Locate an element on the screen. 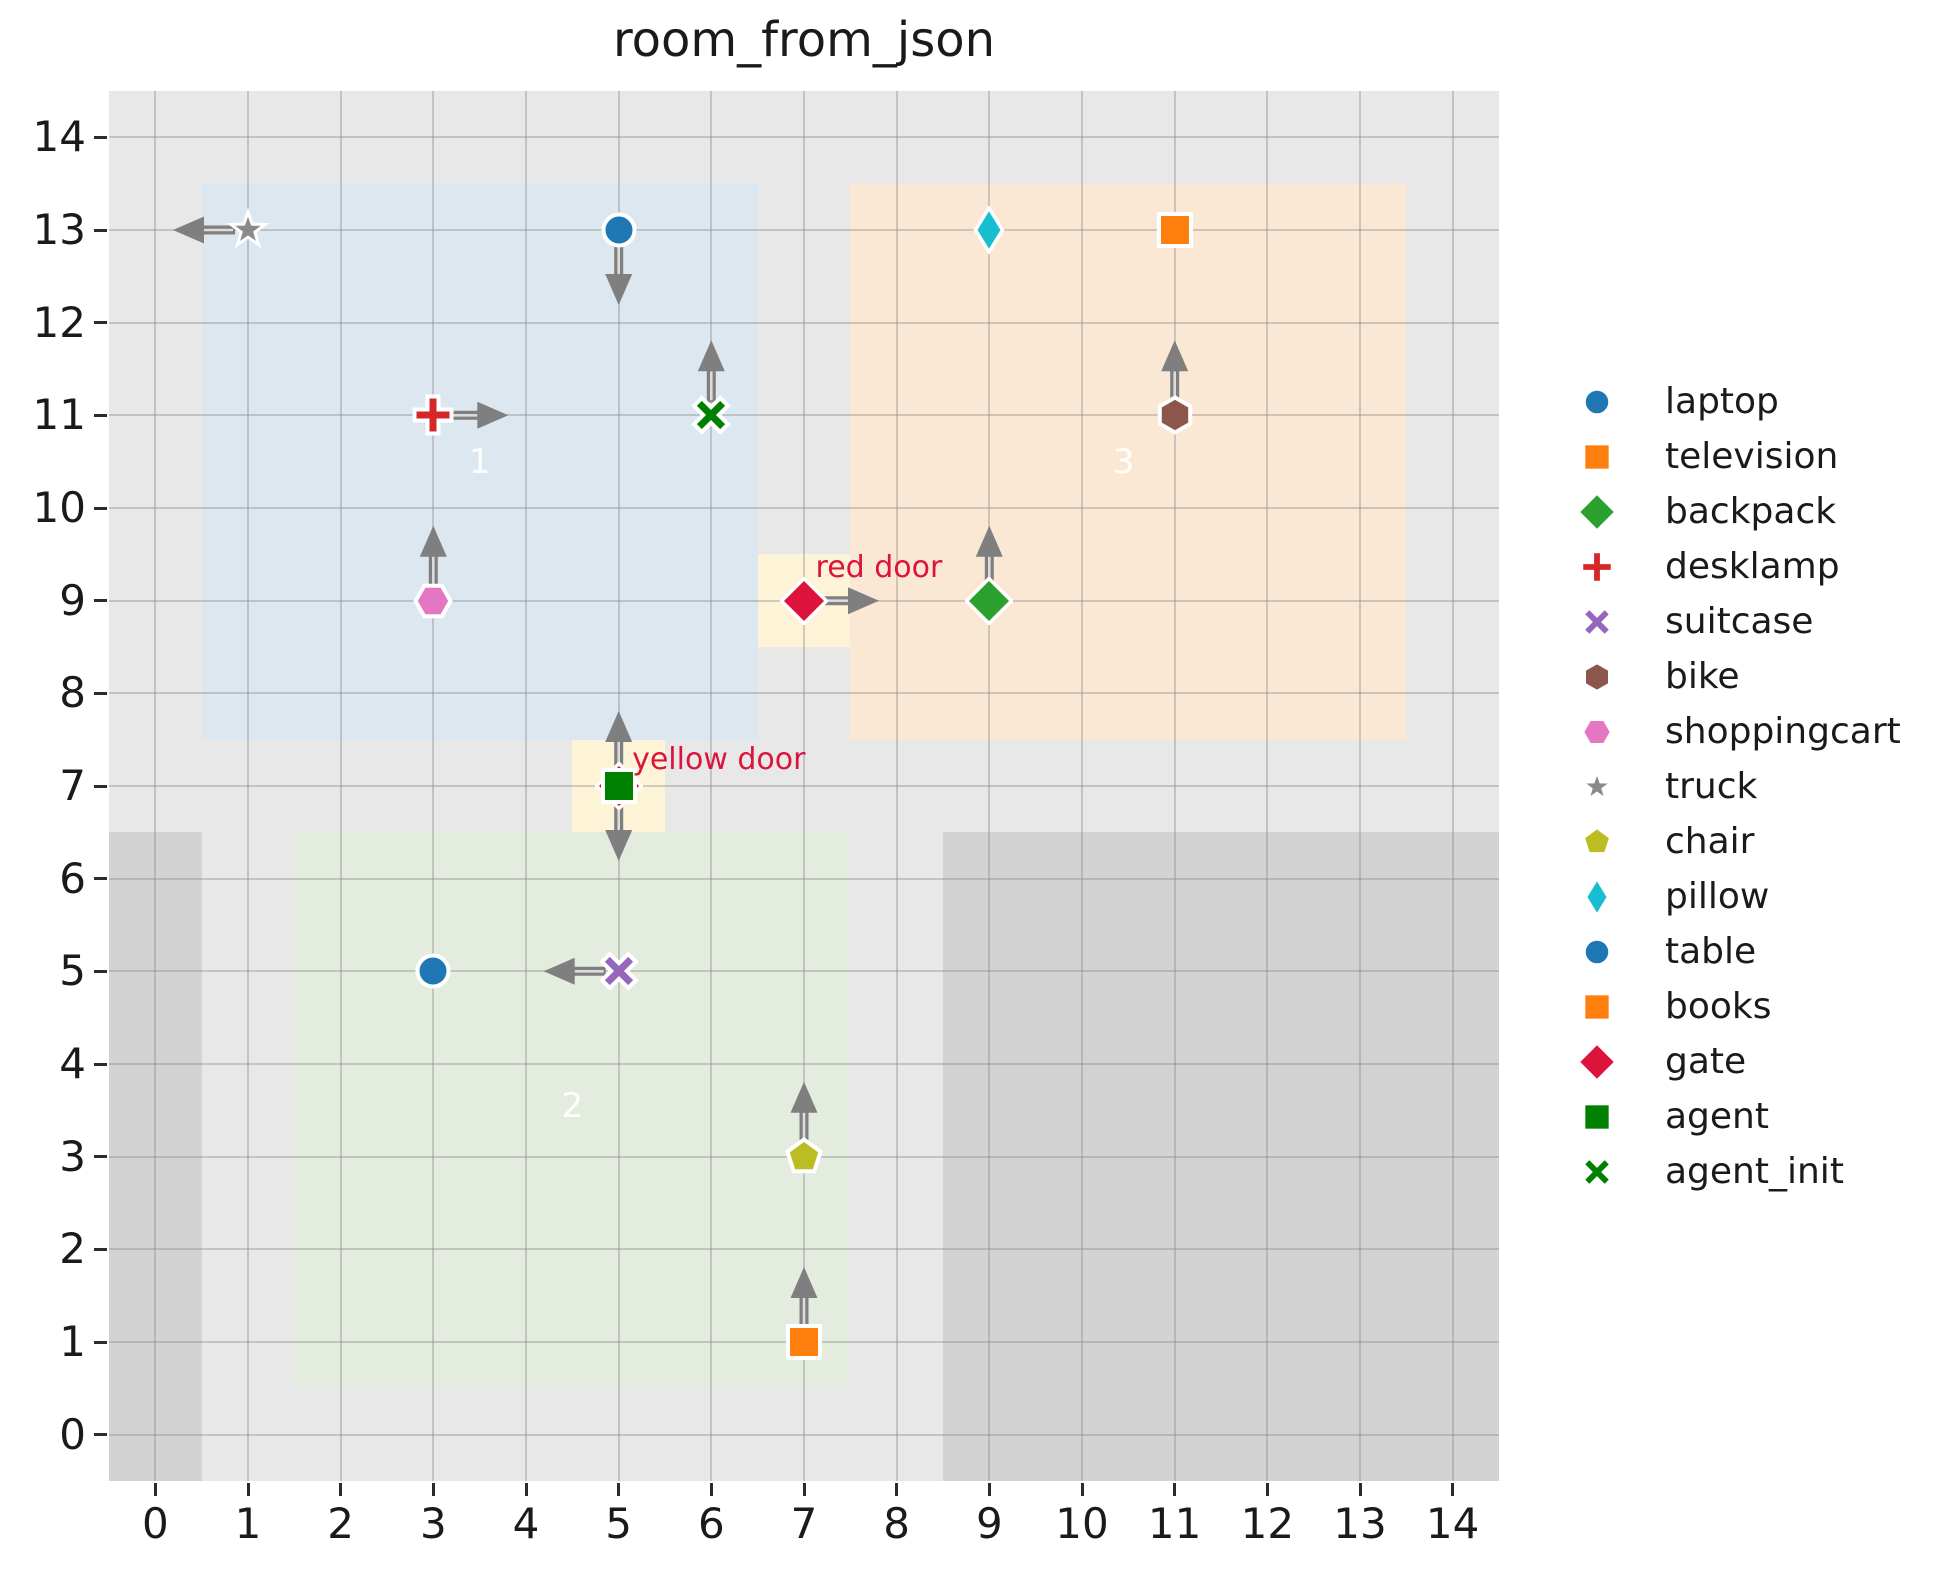 This screenshot has height=1580, width=1955. room-label-1: 1 is located at coordinates (479, 461).